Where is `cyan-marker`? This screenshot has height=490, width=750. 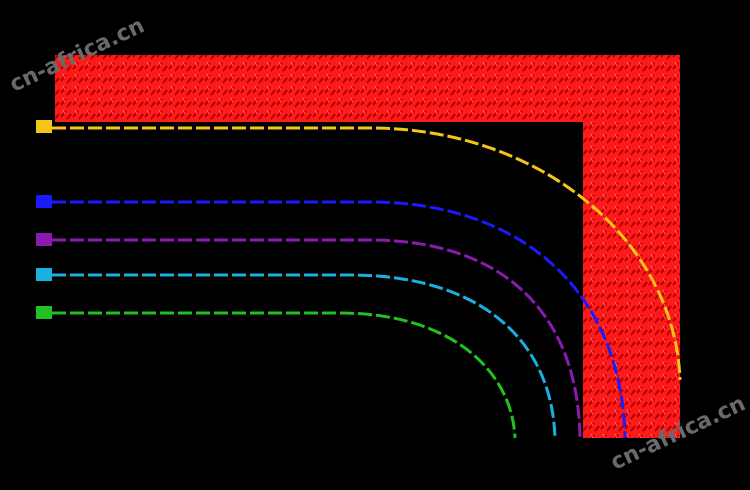 cyan-marker is located at coordinates (44, 274).